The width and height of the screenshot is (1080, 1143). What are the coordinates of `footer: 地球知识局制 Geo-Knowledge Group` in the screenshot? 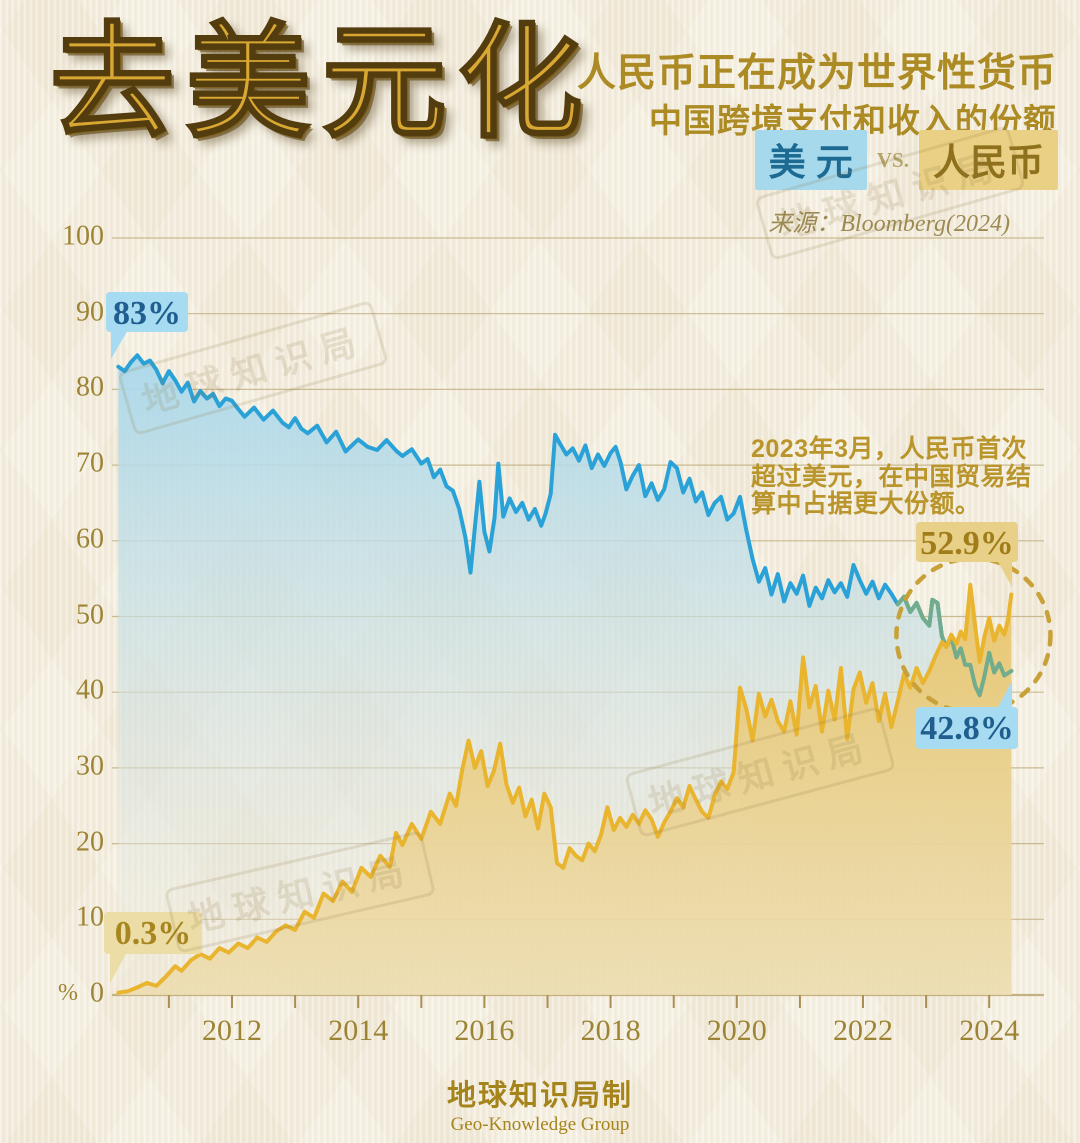 It's located at (540, 1104).